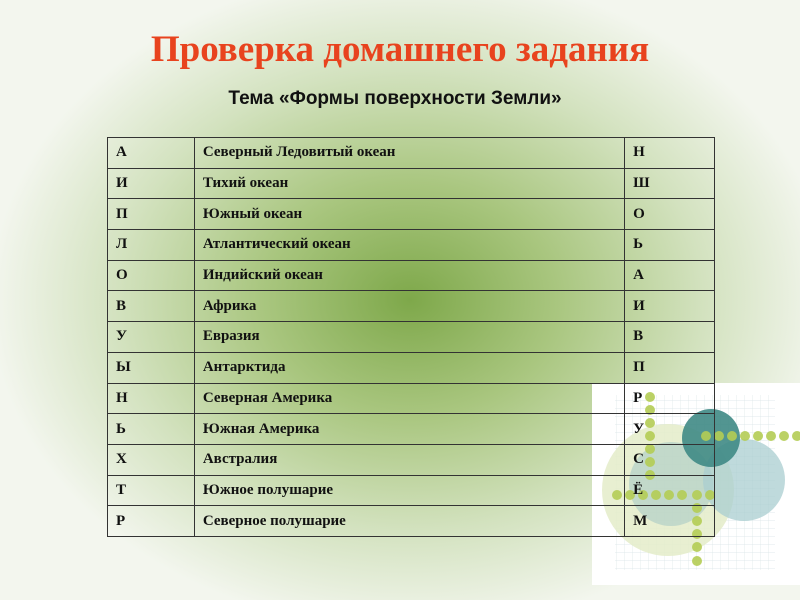 This screenshot has width=800, height=600. I want to click on table-row: Р Северное полушарие М, so click(411, 521).